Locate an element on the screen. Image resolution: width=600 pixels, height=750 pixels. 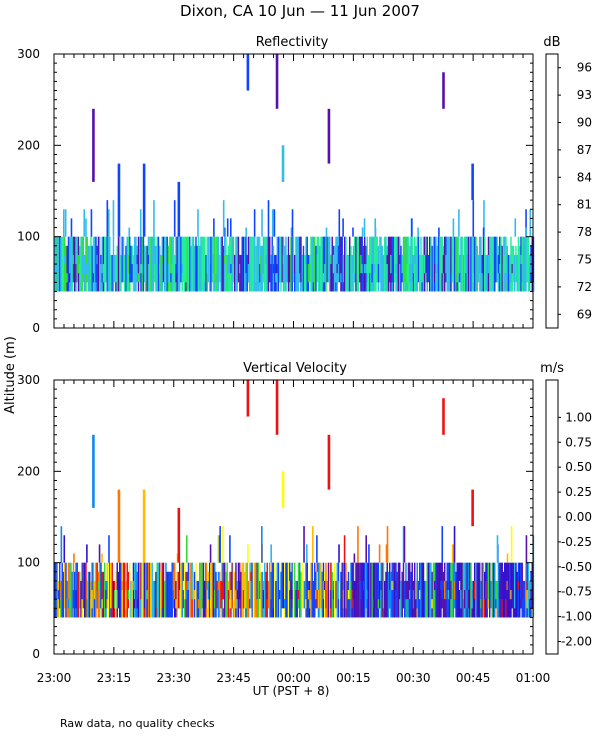
reflectivity-echo-spike is located at coordinates (268, 218).